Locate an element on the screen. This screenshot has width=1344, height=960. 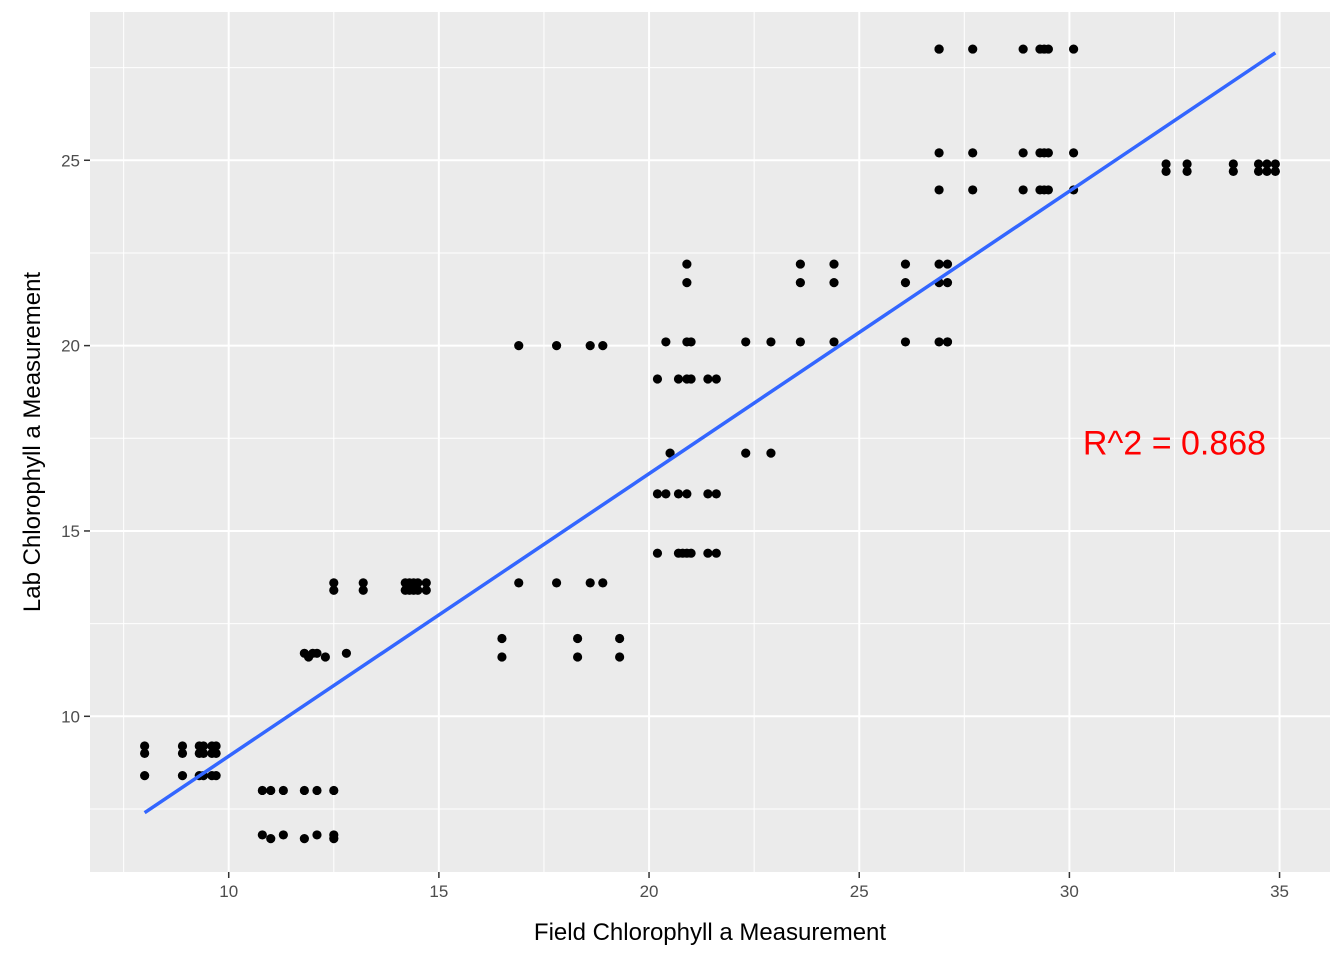
x-tick-label: 35 is located at coordinates (1279, 891).